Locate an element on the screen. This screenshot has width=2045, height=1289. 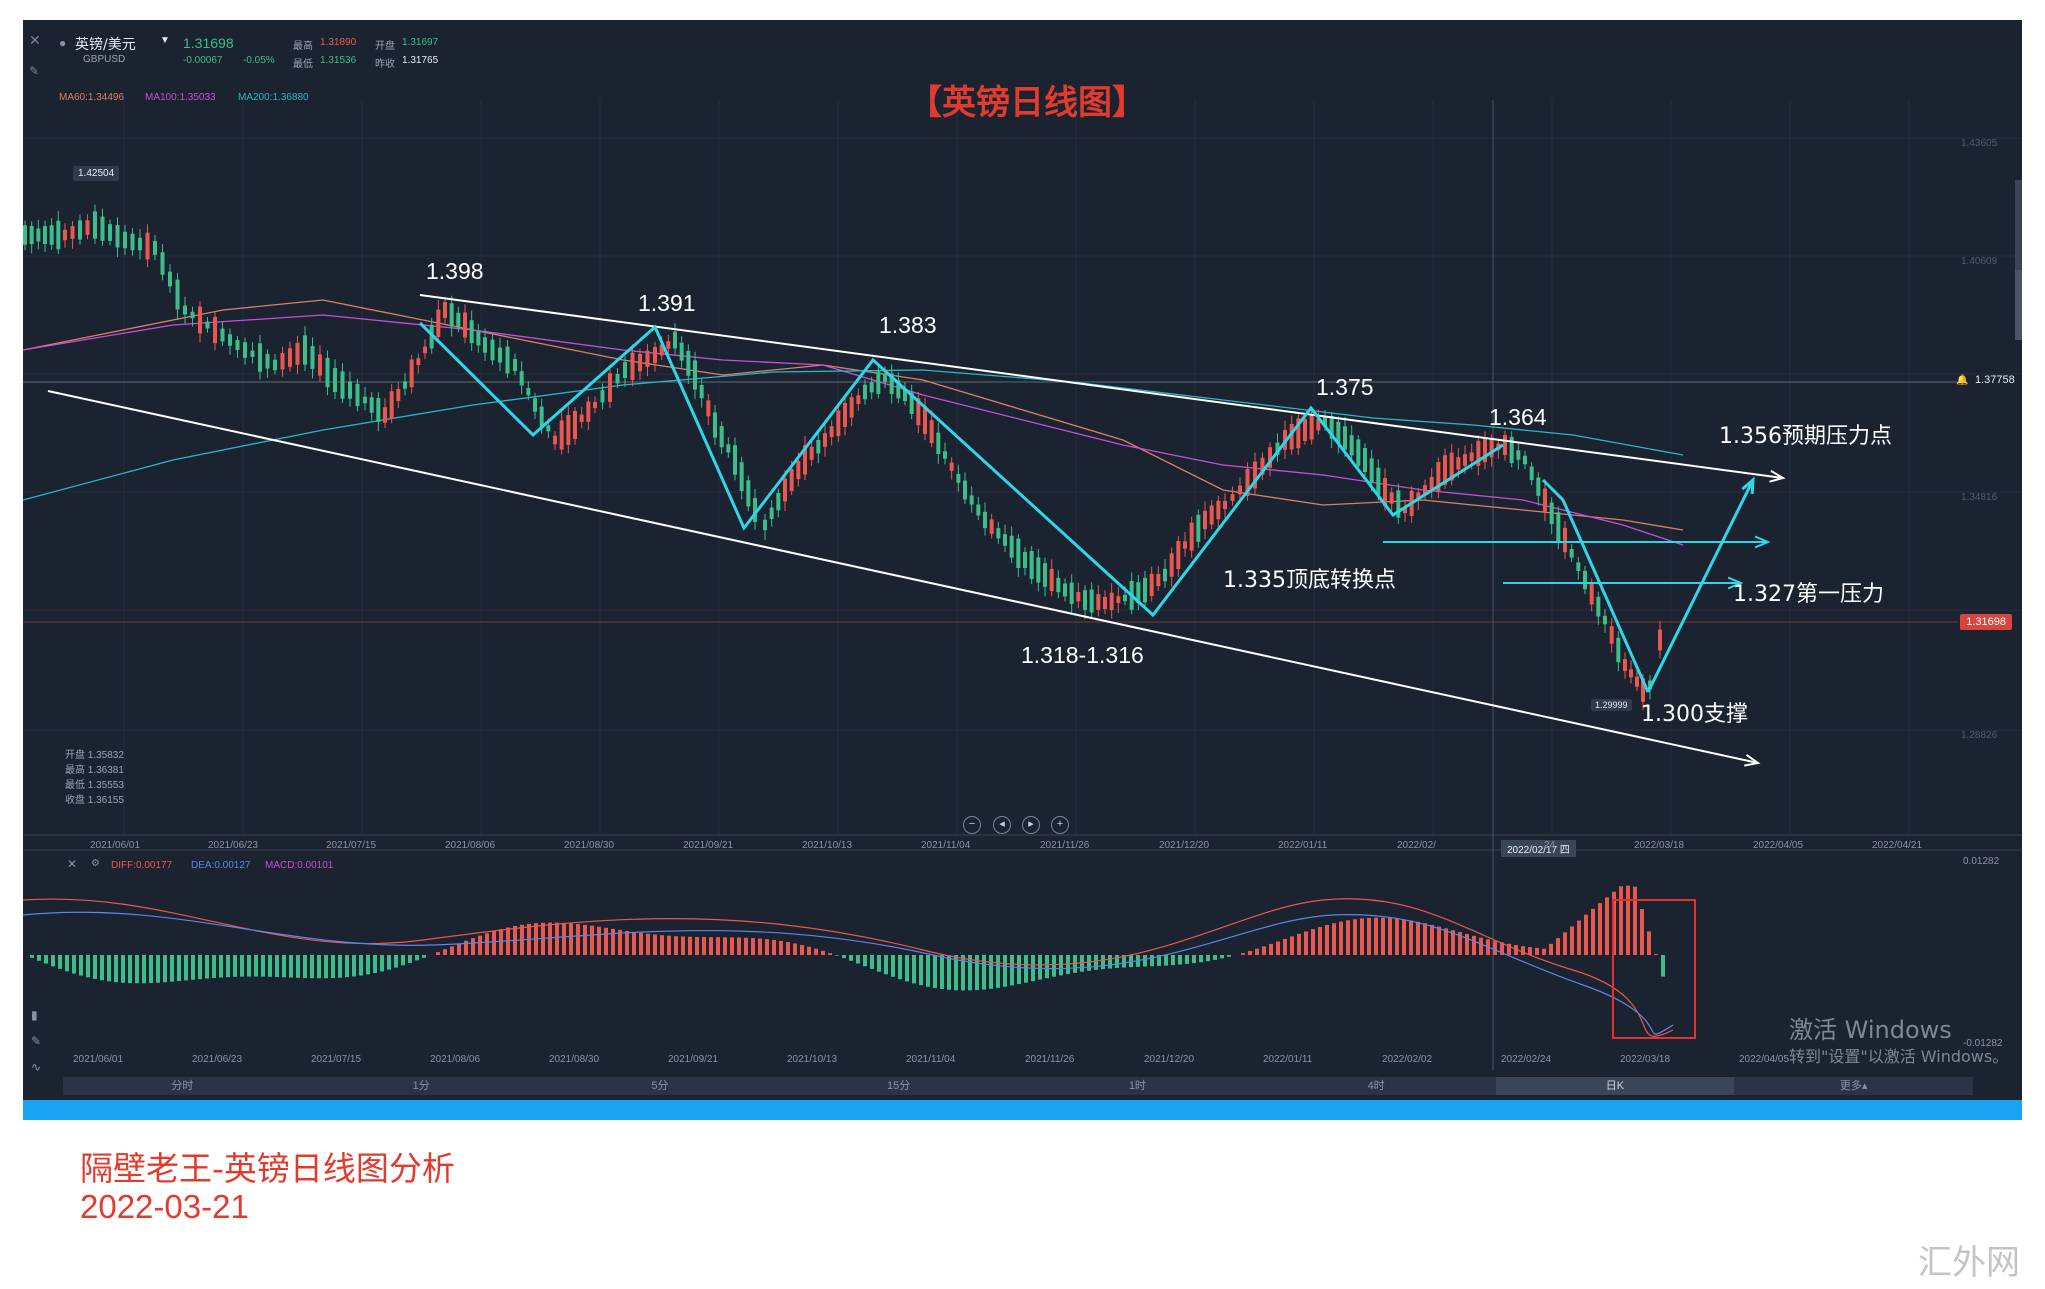
windows-activation-title: 激活 Windows is located at coordinates (1870, 1030).